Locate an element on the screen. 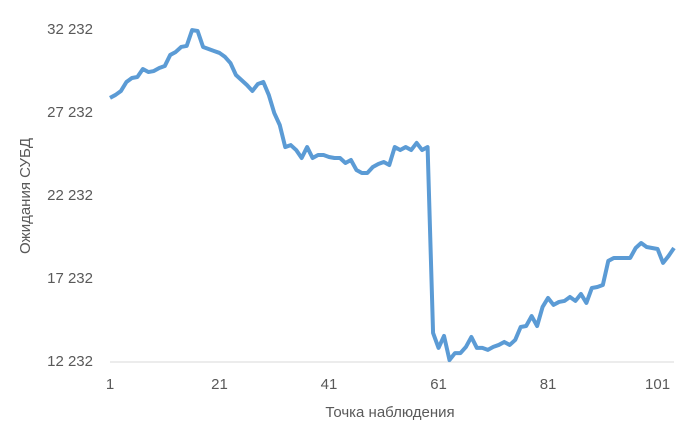 This screenshot has width=700, height=438. y-tick-label: 12 232 is located at coordinates (70, 361).